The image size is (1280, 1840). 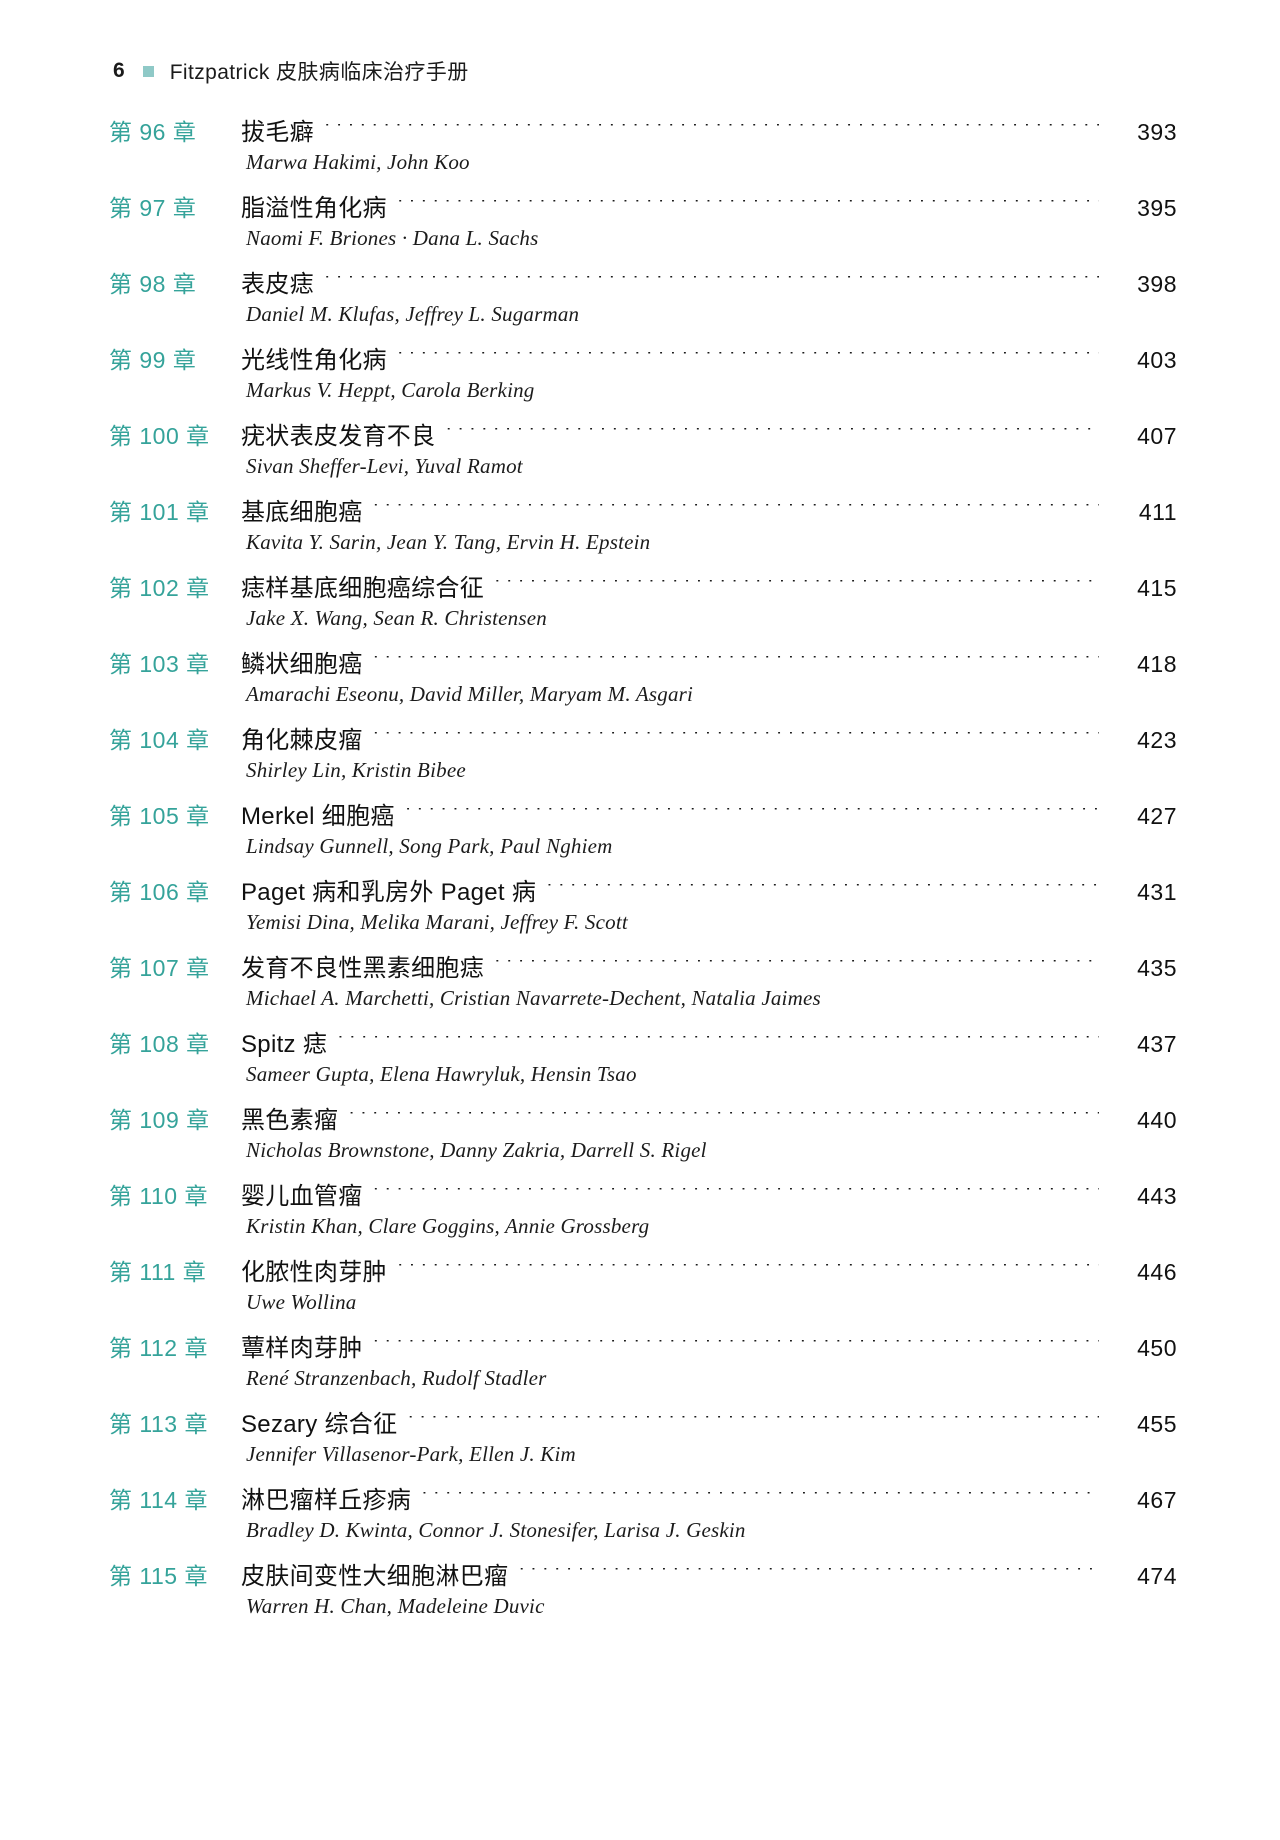 What do you see at coordinates (1157, 1576) in the screenshot?
I see `chapter-page-number: 474` at bounding box center [1157, 1576].